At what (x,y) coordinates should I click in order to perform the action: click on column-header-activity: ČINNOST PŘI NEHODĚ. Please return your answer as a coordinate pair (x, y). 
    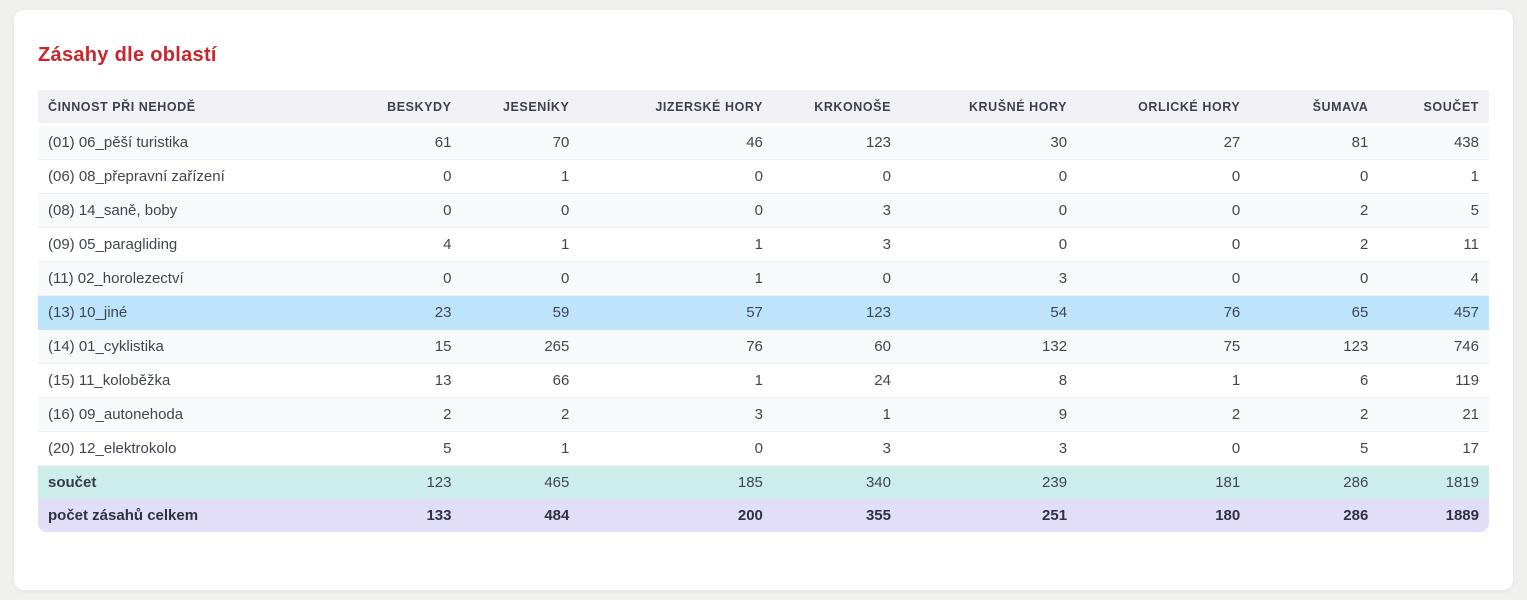
    Looking at the image, I should click on (189, 108).